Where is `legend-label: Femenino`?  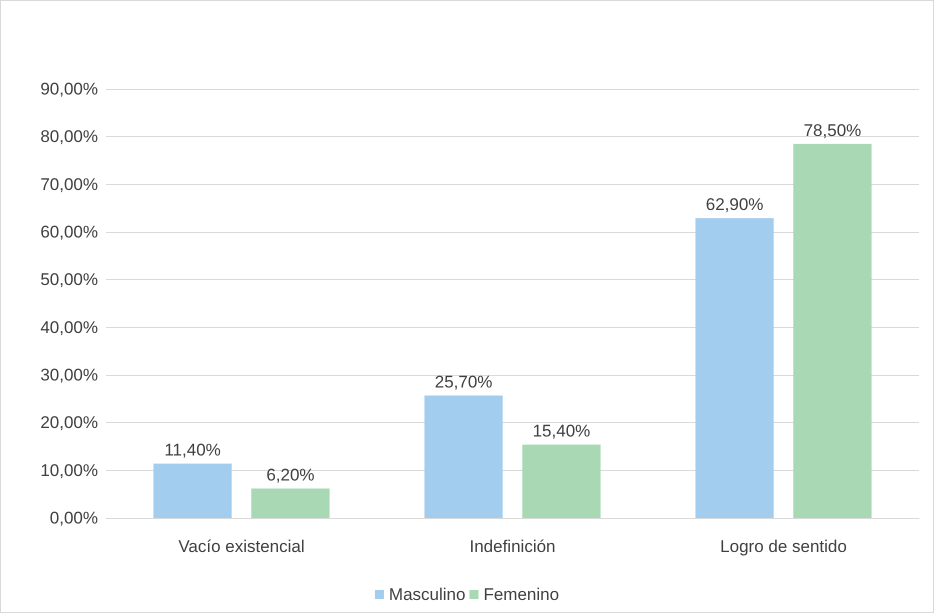 legend-label: Femenino is located at coordinates (521, 594).